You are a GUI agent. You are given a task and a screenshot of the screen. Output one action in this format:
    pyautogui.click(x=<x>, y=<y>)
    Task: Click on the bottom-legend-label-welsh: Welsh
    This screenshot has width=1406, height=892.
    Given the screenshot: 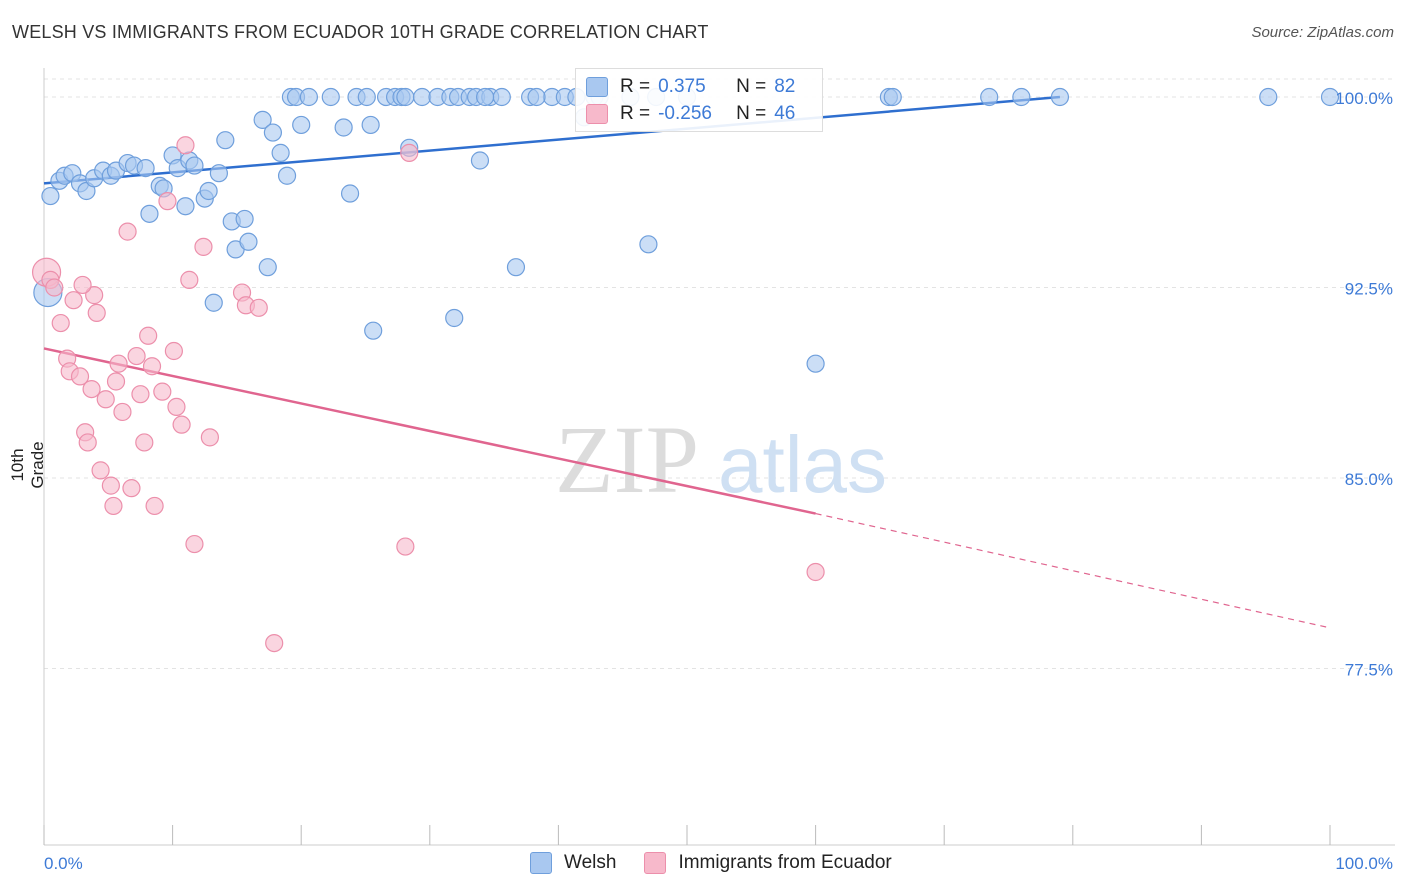 What is the action you would take?
    pyautogui.click(x=590, y=862)
    